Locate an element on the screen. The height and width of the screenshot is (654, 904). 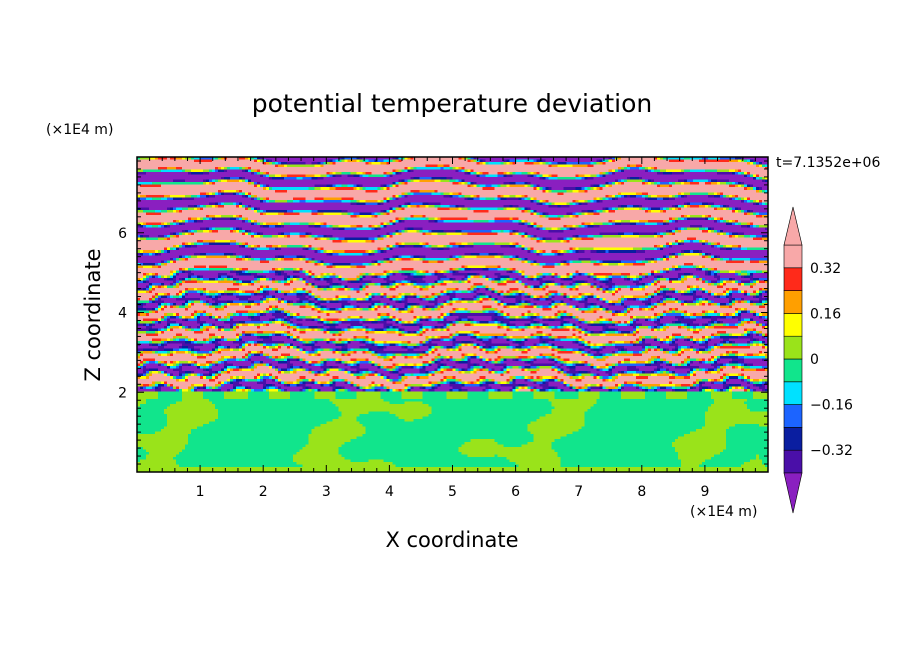
x-tick-label: 9 is located at coordinates (704, 492).